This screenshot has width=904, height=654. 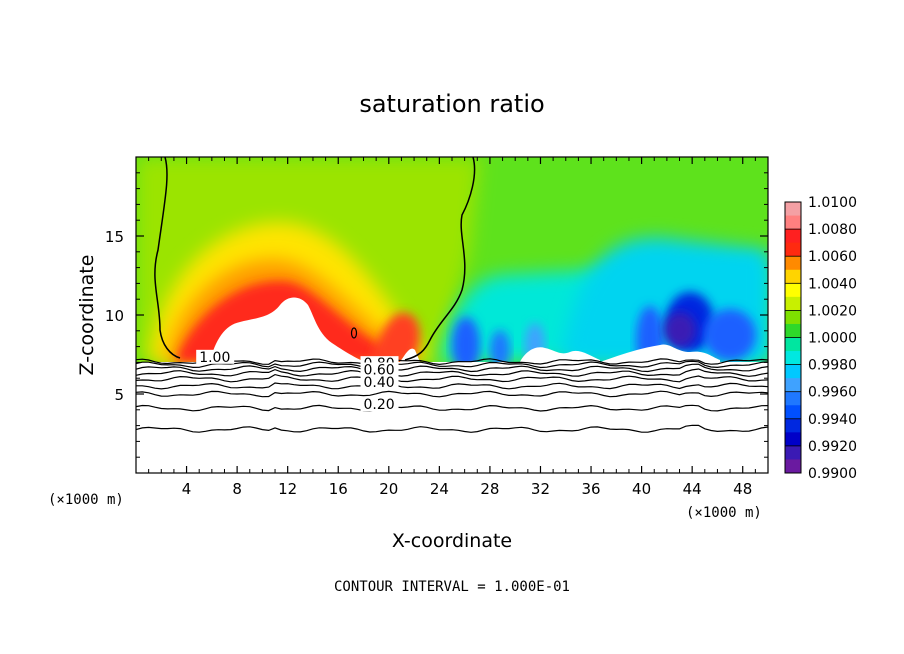 What do you see at coordinates (187, 489) in the screenshot?
I see `x-tick-label: 4` at bounding box center [187, 489].